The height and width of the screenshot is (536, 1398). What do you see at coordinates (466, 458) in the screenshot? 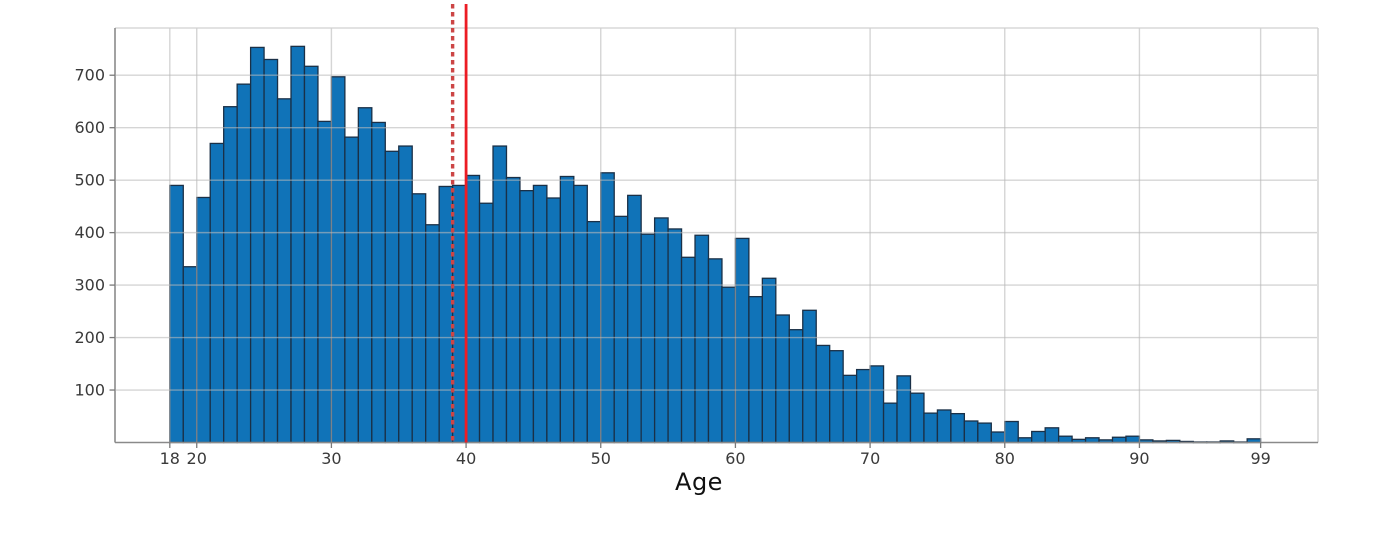
I see `x-tick-label: 40` at bounding box center [466, 458].